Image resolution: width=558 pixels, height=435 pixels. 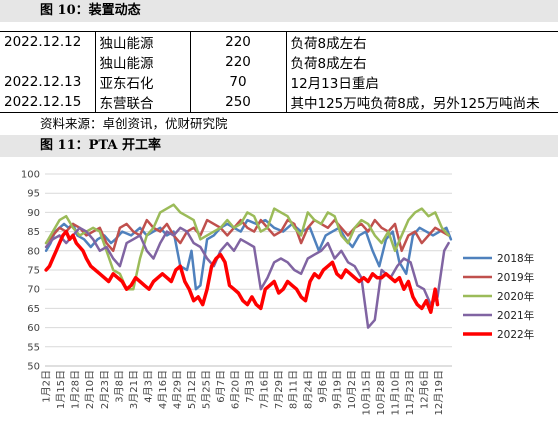 I want to click on y-tick-label: 60, so click(x=33, y=328).